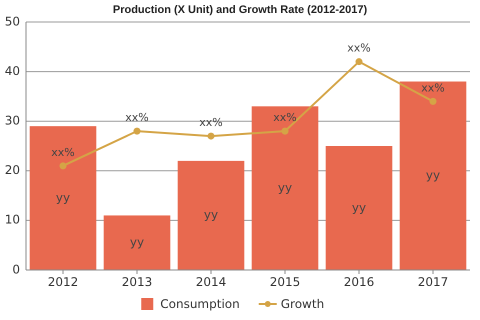 The image size is (480, 320). What do you see at coordinates (12, 71) in the screenshot?
I see `y-tick-label: 40` at bounding box center [12, 71].